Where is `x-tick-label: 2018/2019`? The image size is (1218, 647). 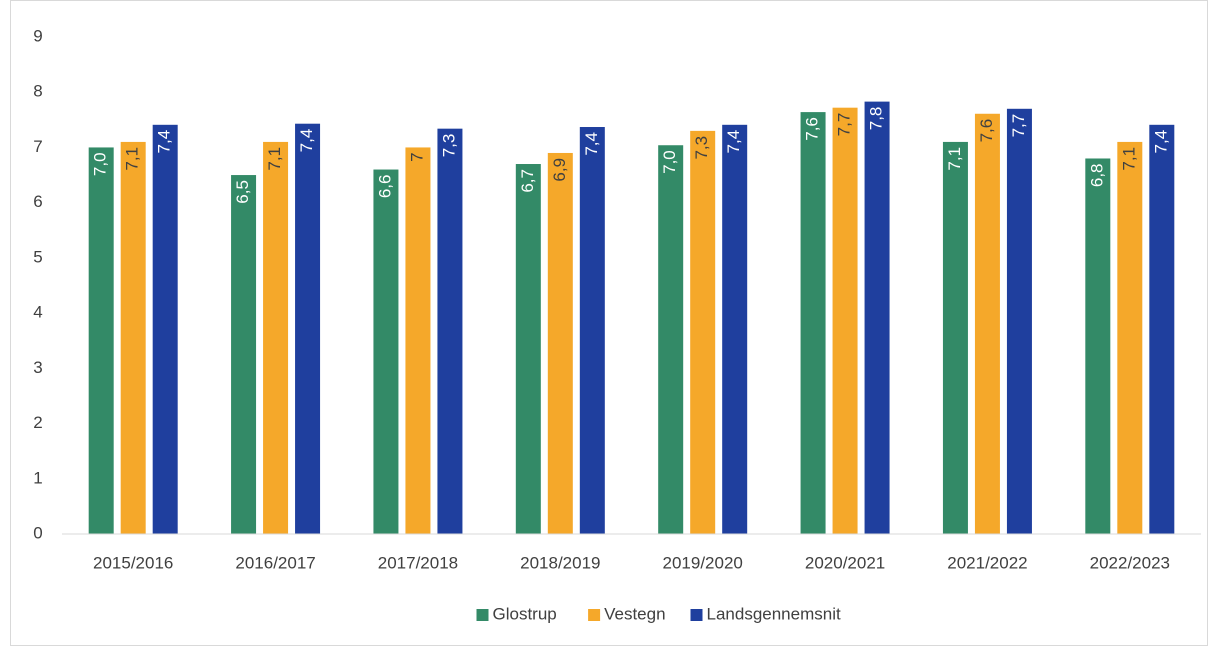
x-tick-label: 2018/2019 is located at coordinates (560, 562).